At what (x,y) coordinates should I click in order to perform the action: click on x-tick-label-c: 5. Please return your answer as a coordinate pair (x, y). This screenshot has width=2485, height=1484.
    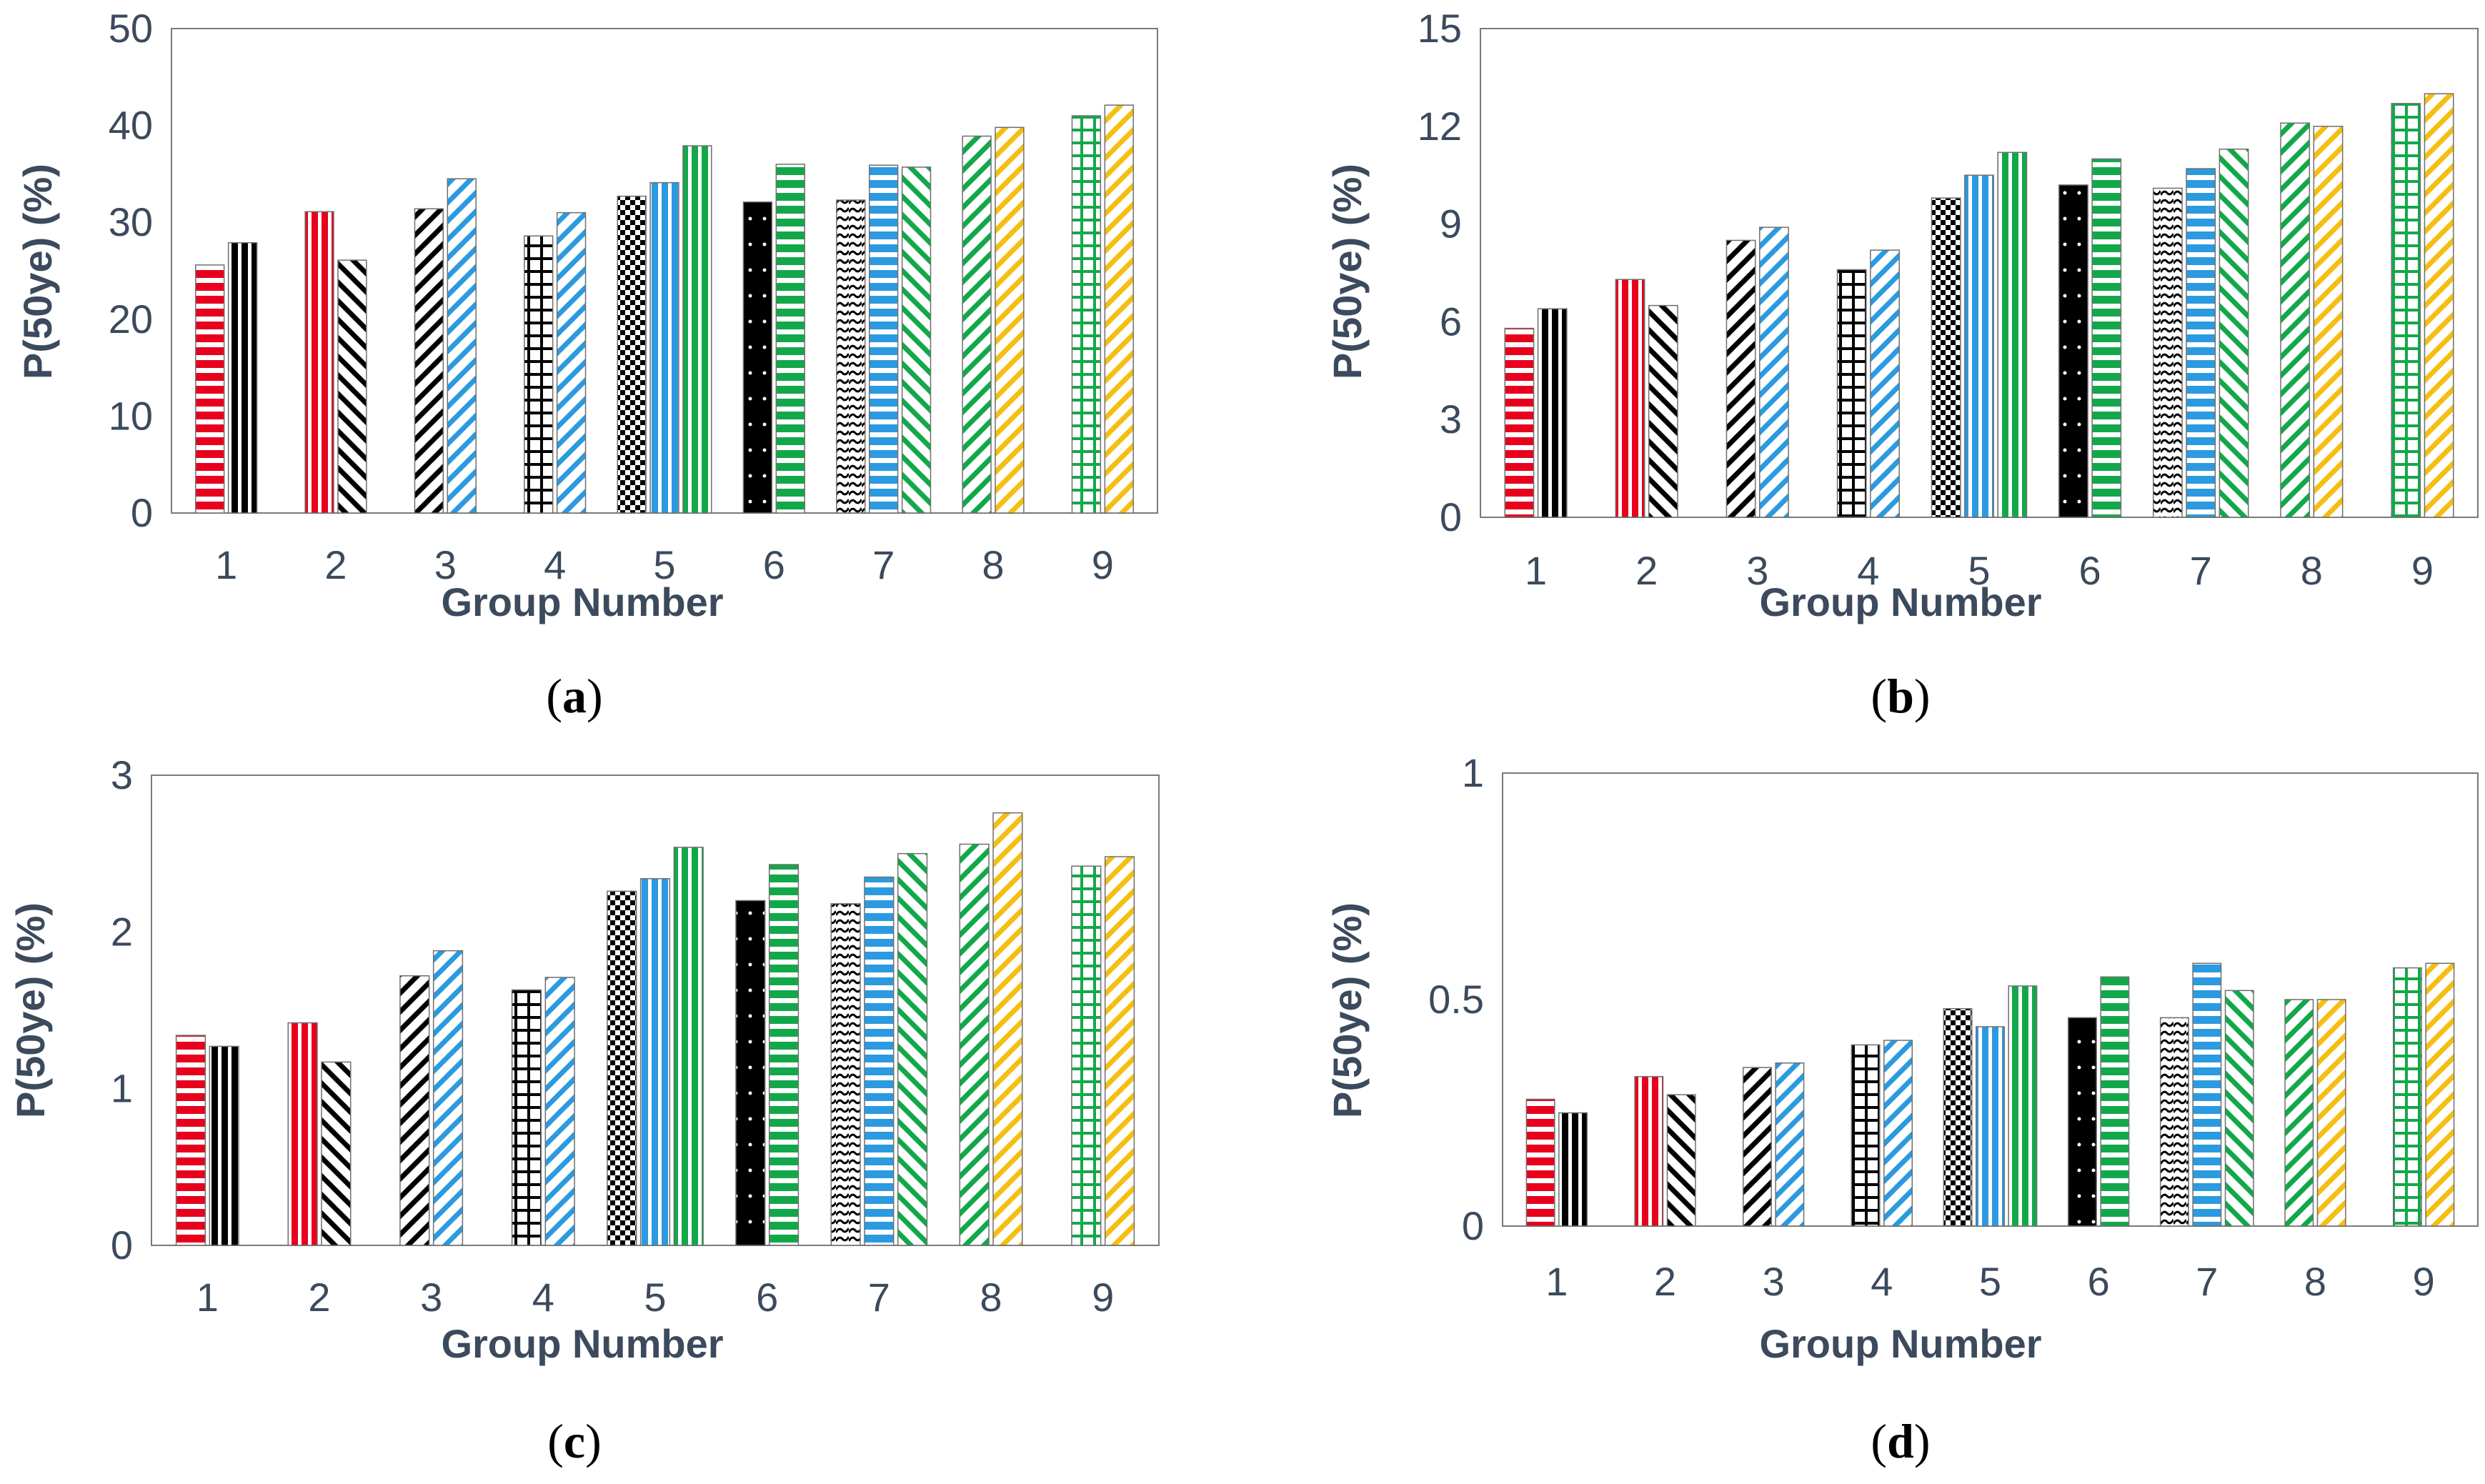
    Looking at the image, I should click on (655, 1298).